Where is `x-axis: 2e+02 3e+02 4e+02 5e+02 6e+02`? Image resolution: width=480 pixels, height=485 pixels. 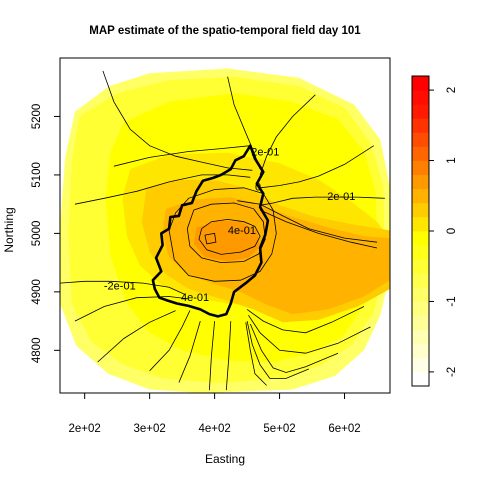 x-axis: 2e+02 3e+02 4e+02 5e+02 6e+02 is located at coordinates (215, 413).